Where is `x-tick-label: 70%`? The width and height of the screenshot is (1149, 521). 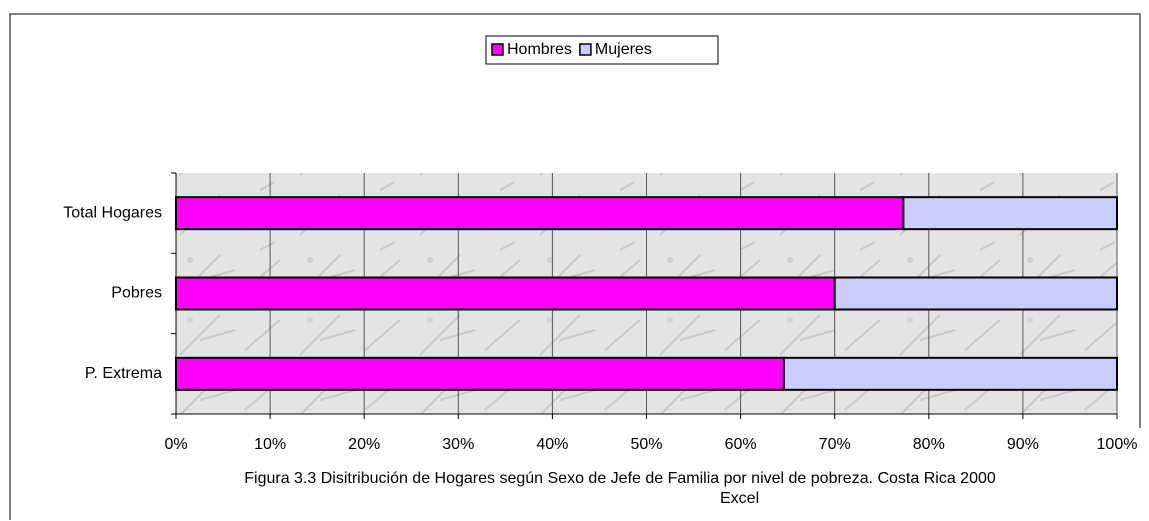
x-tick-label: 70% is located at coordinates (835, 444).